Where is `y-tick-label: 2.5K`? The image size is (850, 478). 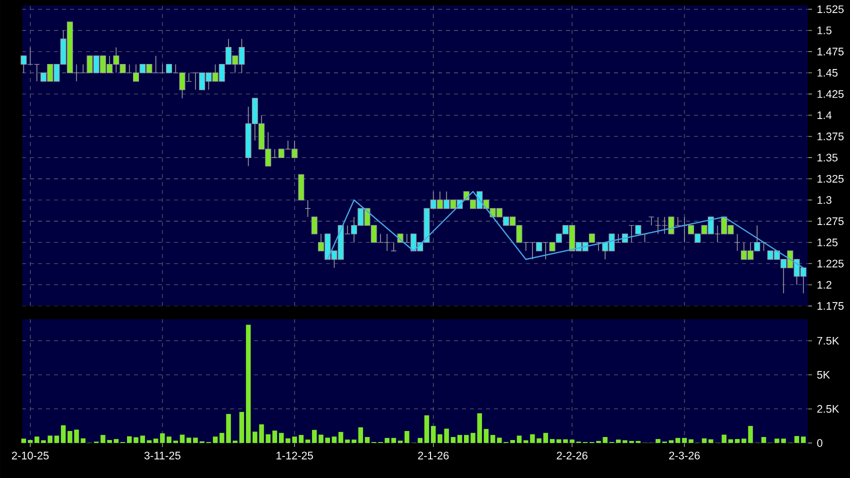
y-tick-label: 2.5K is located at coordinates (828, 409).